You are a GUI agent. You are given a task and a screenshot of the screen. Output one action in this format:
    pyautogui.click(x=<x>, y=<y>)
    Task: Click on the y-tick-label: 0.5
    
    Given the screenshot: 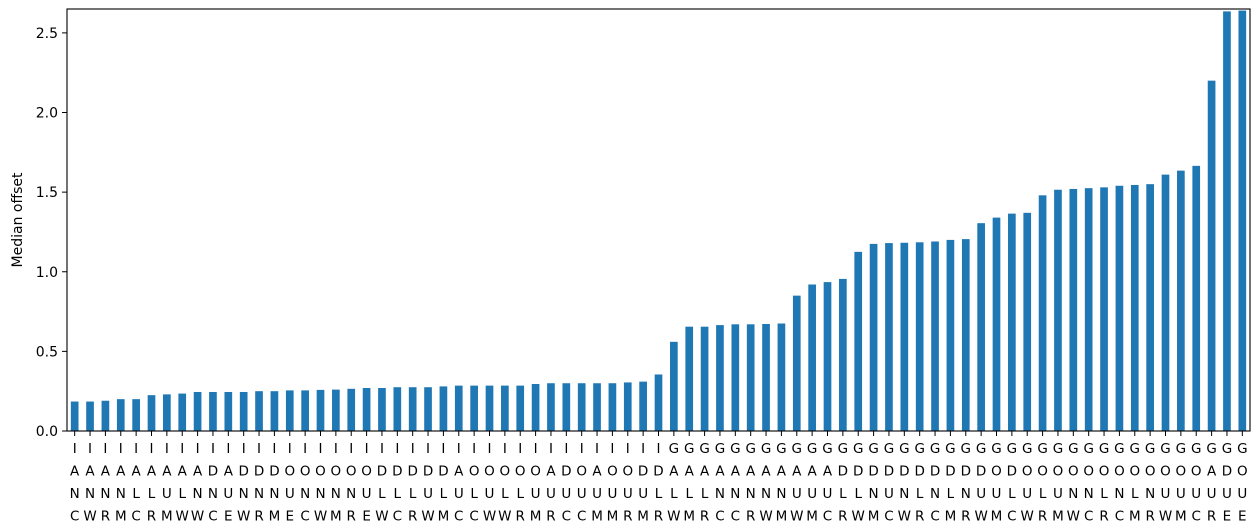 What is the action you would take?
    pyautogui.click(x=47, y=352)
    